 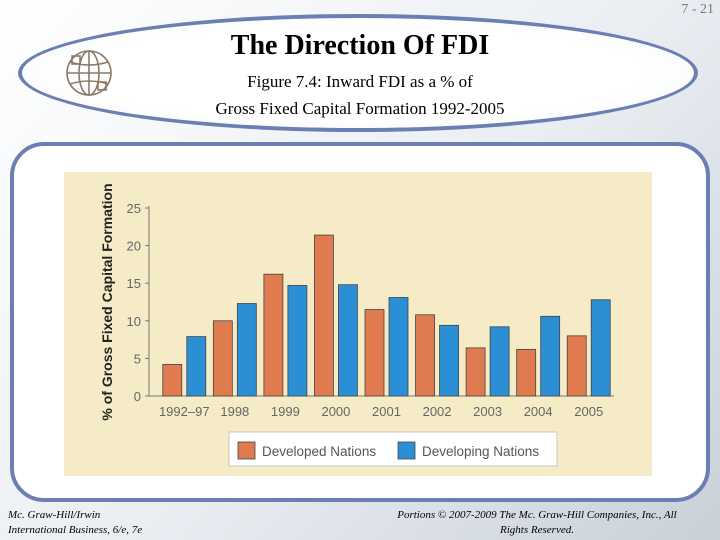 What do you see at coordinates (386, 411) in the screenshot?
I see `x-tick-label: 2001` at bounding box center [386, 411].